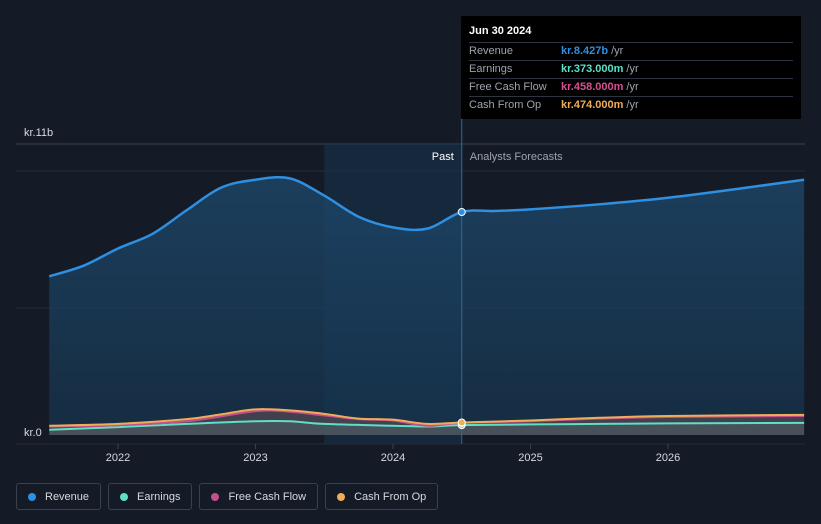  What do you see at coordinates (461, 211) in the screenshot?
I see `revenue-marker` at bounding box center [461, 211].